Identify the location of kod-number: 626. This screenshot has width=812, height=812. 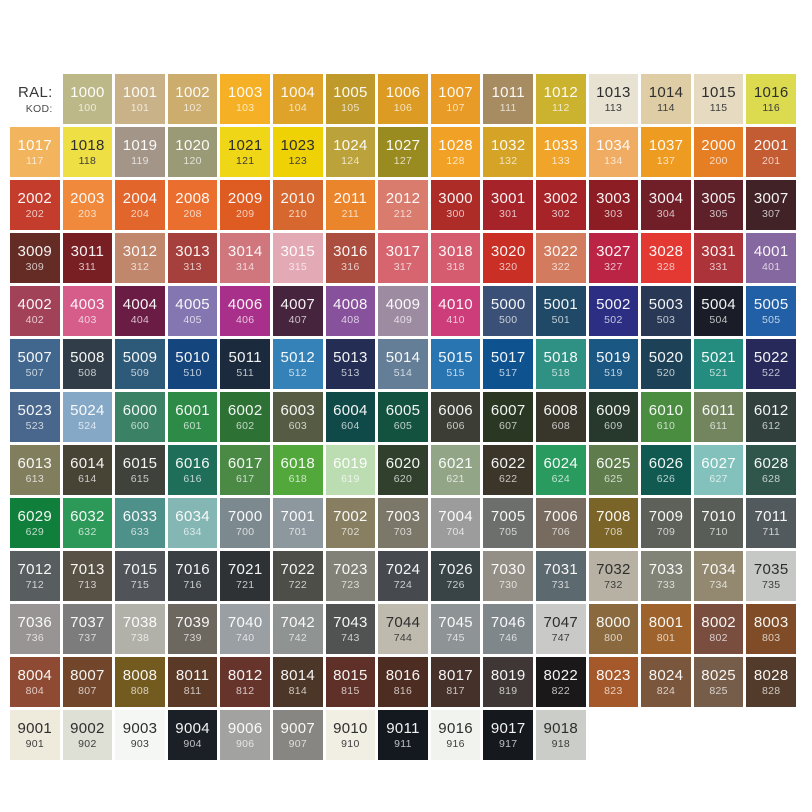
(666, 479).